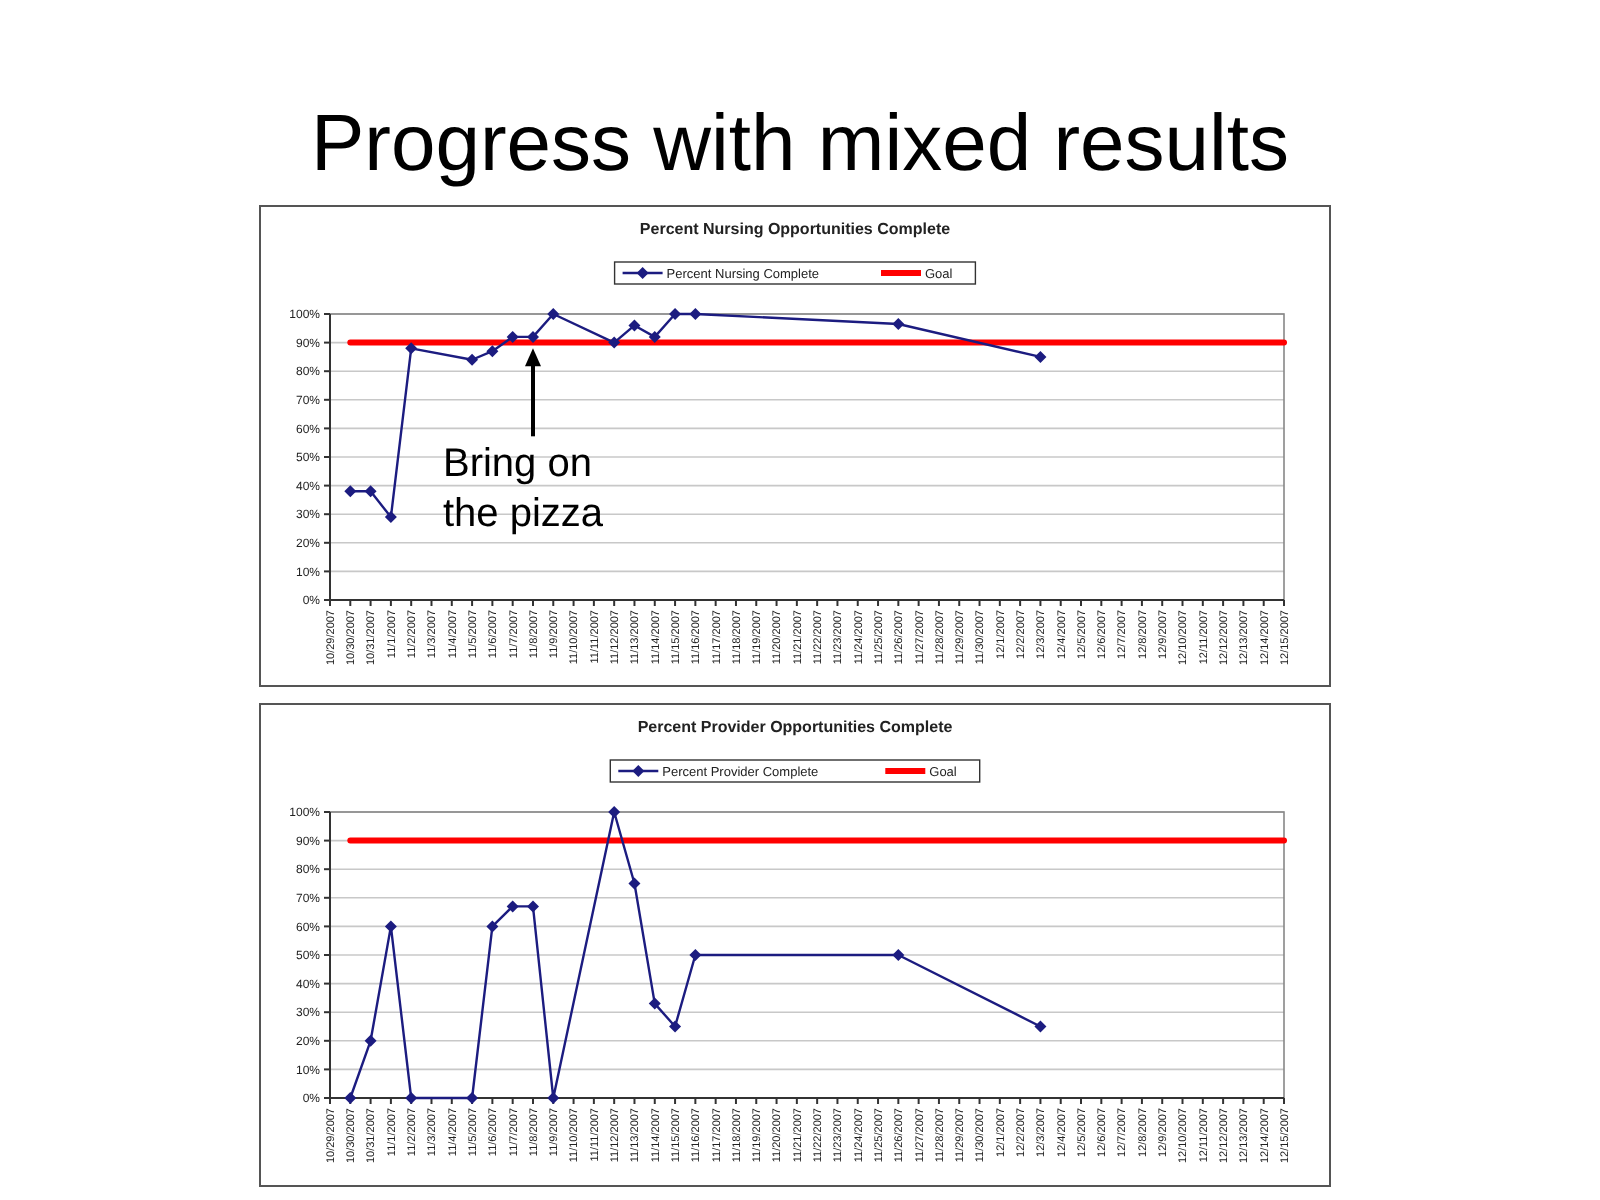  I want to click on text: Progress with mixed results, so click(800, 144).